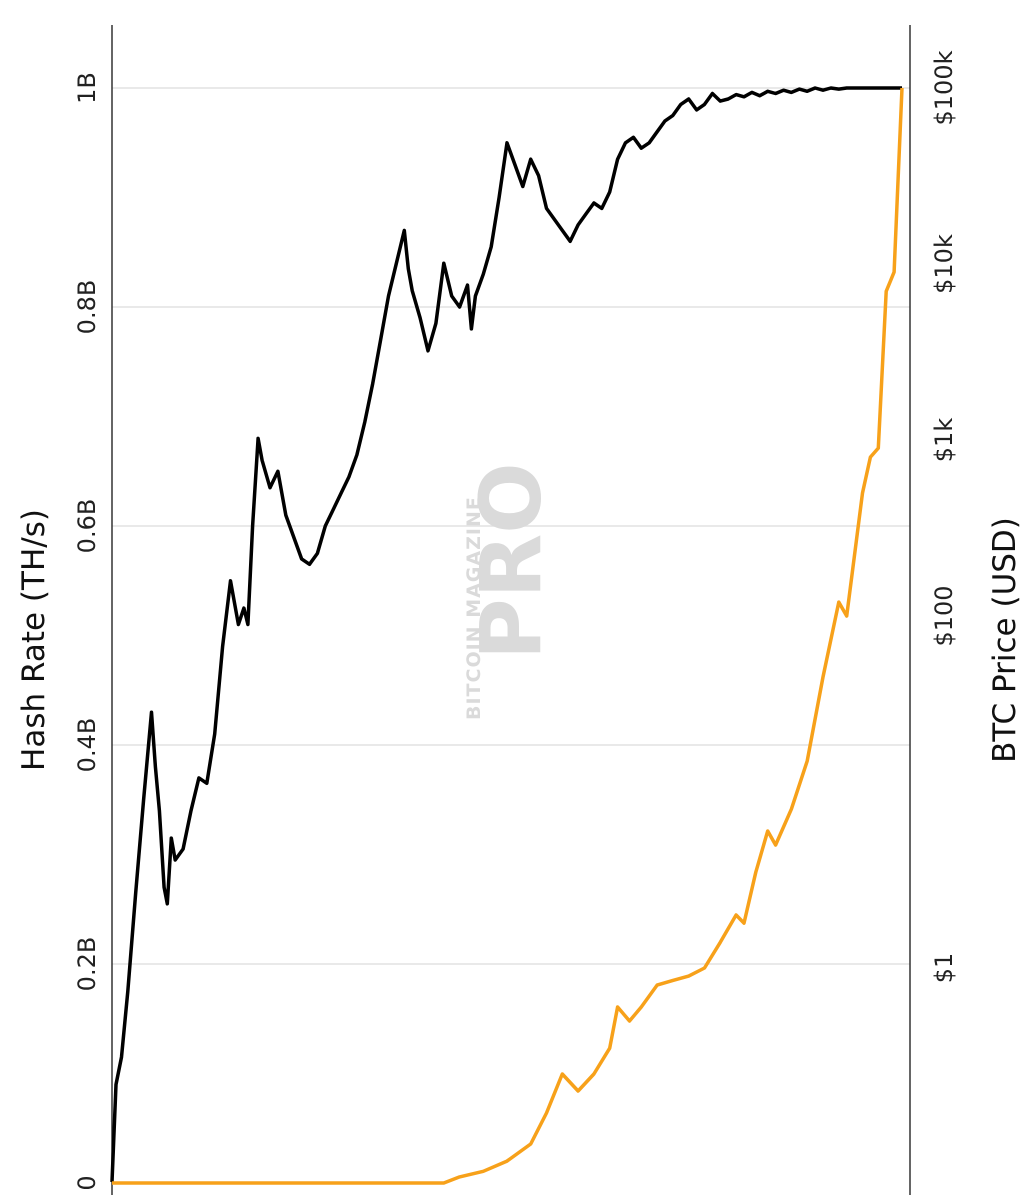 This screenshot has width=1033, height=1200. Describe the element at coordinates (87, 964) in the screenshot. I see `left-tick-label: 0.2B` at that location.